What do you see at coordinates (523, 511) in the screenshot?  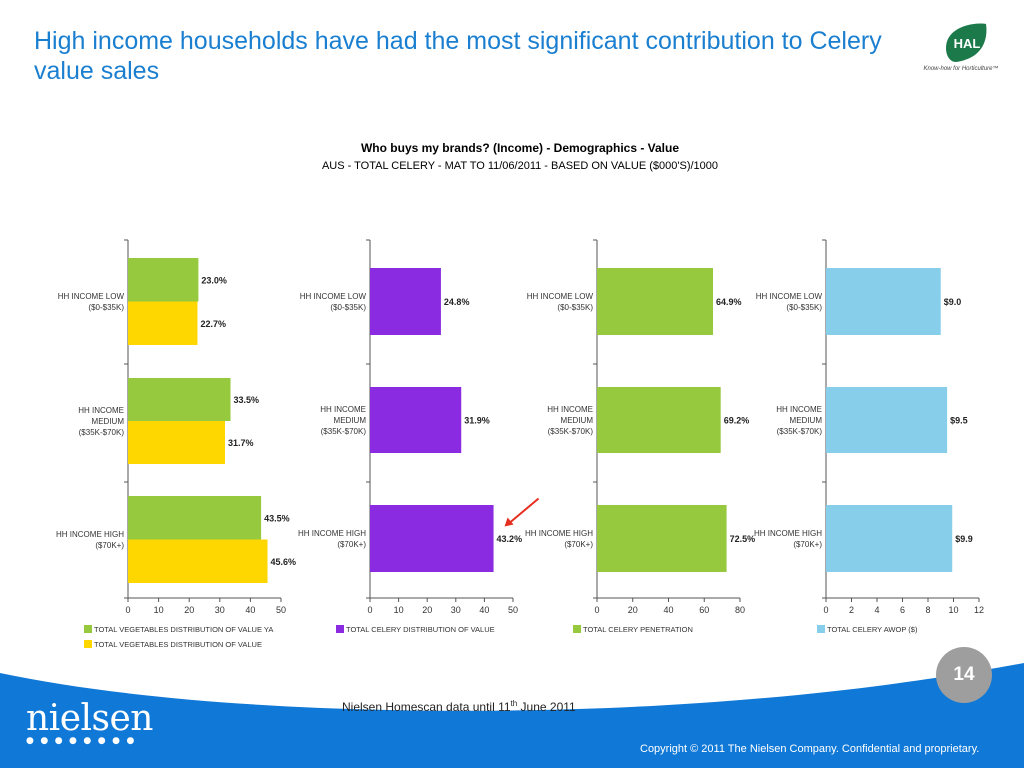 I see `annotation-arrow-line` at bounding box center [523, 511].